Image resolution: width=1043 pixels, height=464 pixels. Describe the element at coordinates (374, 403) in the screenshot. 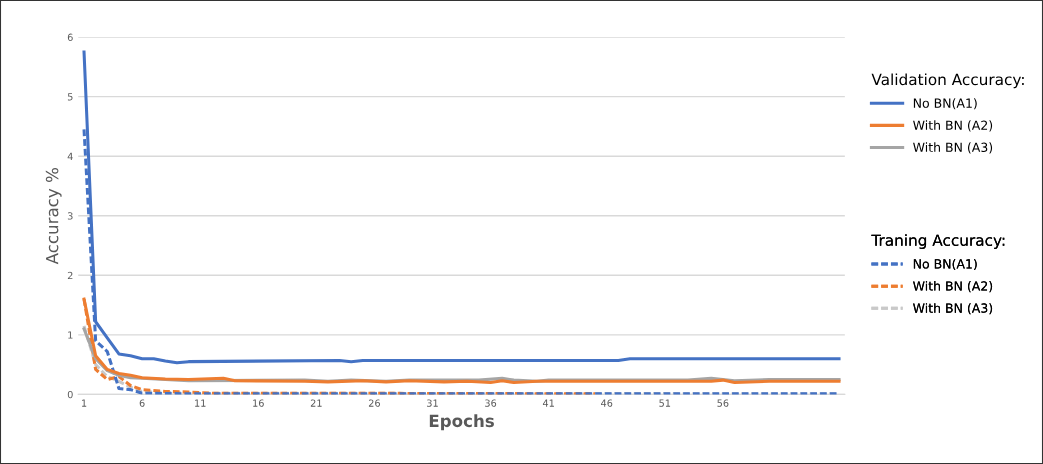

I see `x-tick-label: 26` at that location.